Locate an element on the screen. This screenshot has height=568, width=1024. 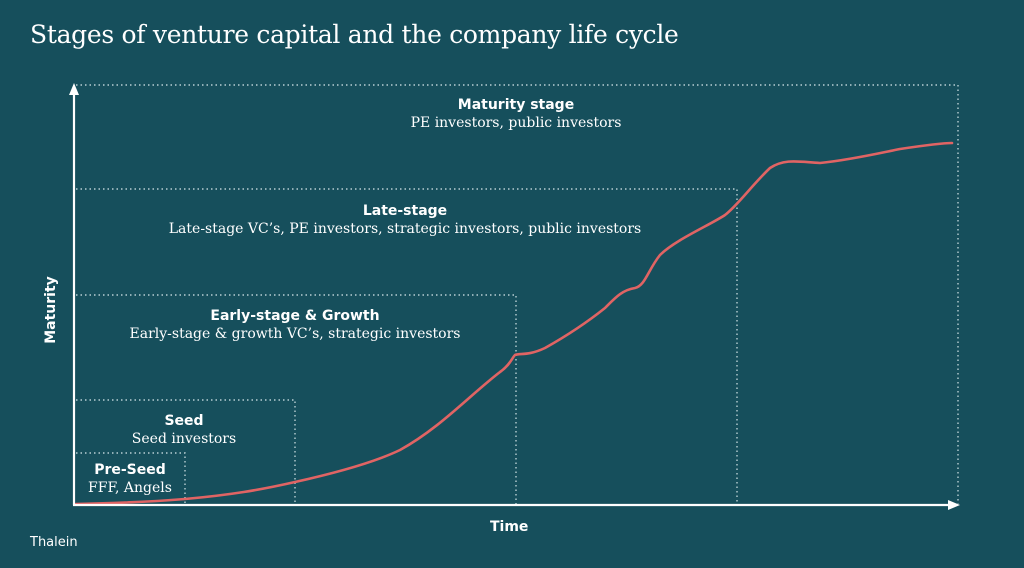
box-seed is located at coordinates (186, 451).